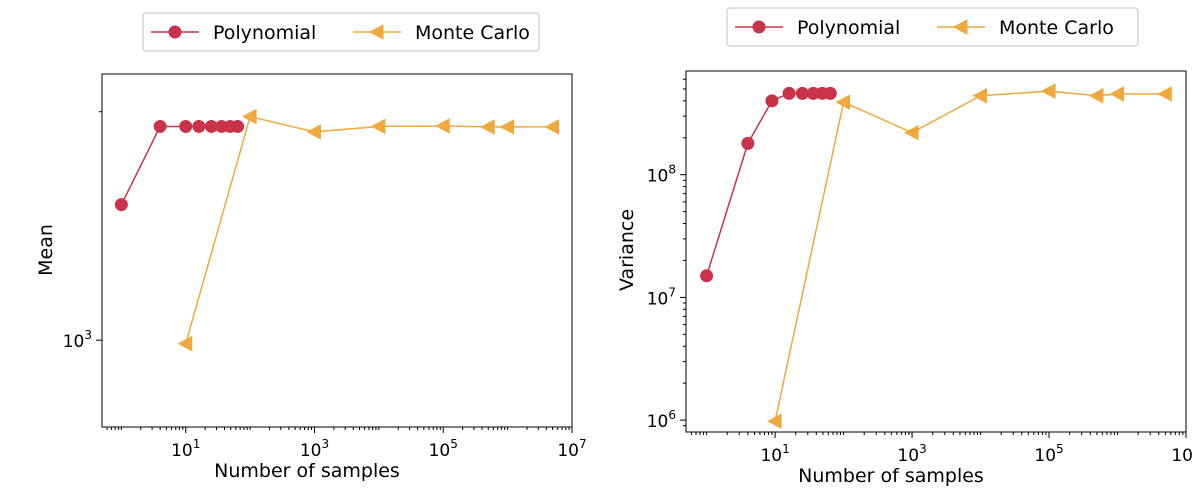 The image size is (1192, 502). What do you see at coordinates (627, 250) in the screenshot?
I see `y-axis-label: Variance` at bounding box center [627, 250].